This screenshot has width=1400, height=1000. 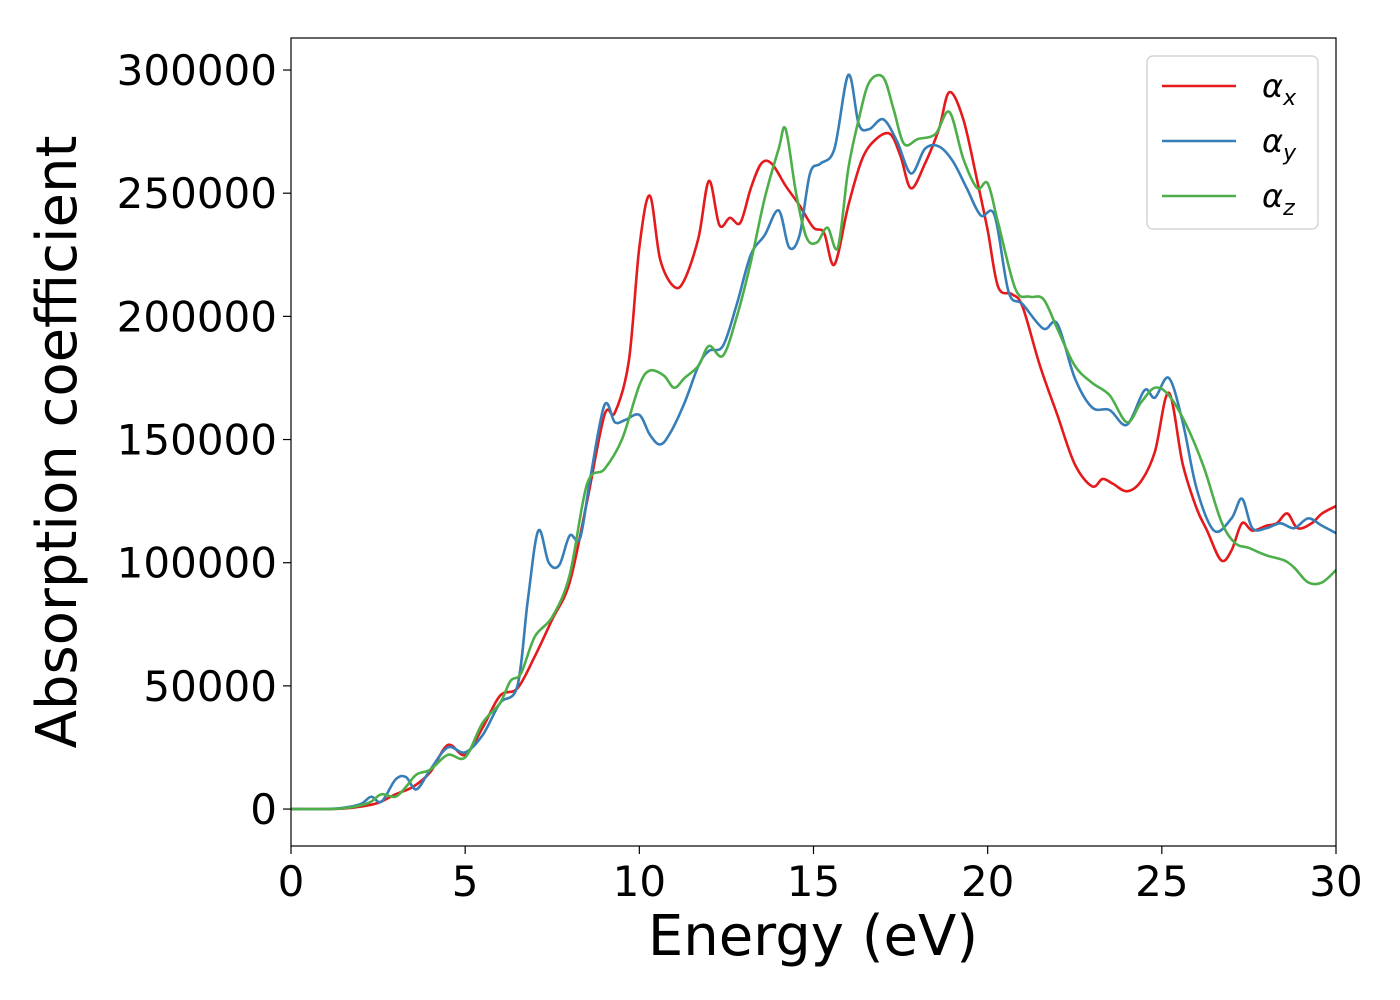 I want to click on legend-label-z: αz, so click(x=1278, y=199).